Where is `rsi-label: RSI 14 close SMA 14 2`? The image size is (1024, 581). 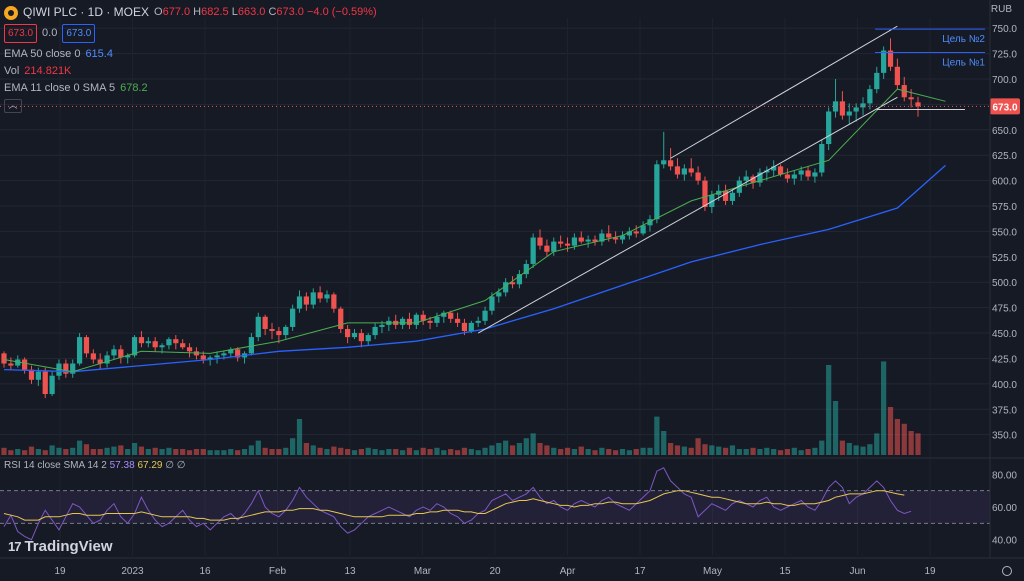
rsi-label: RSI 14 close SMA 14 2 is located at coordinates (55, 465).